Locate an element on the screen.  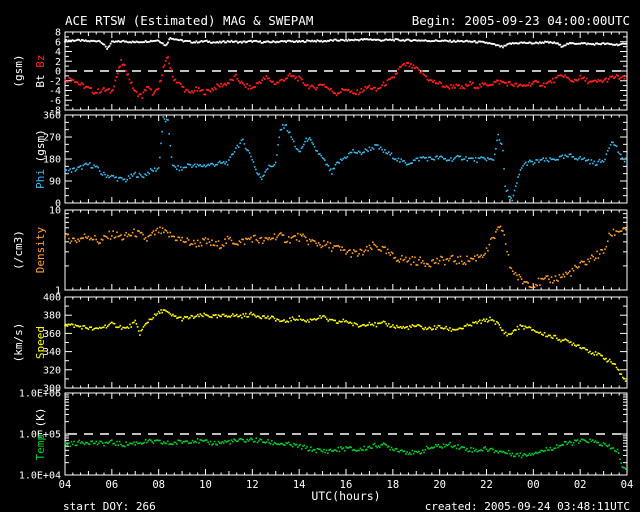
y-tick-label: 10 is located at coordinates (55, 211).